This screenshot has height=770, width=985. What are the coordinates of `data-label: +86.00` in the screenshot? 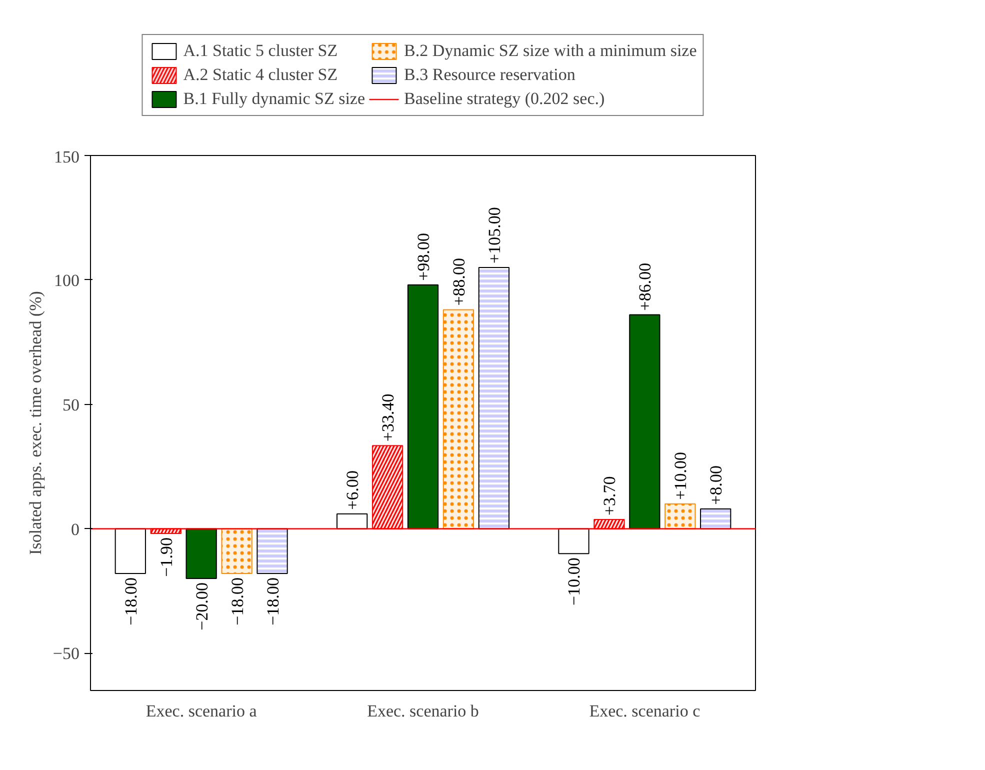 It's located at (645, 286).